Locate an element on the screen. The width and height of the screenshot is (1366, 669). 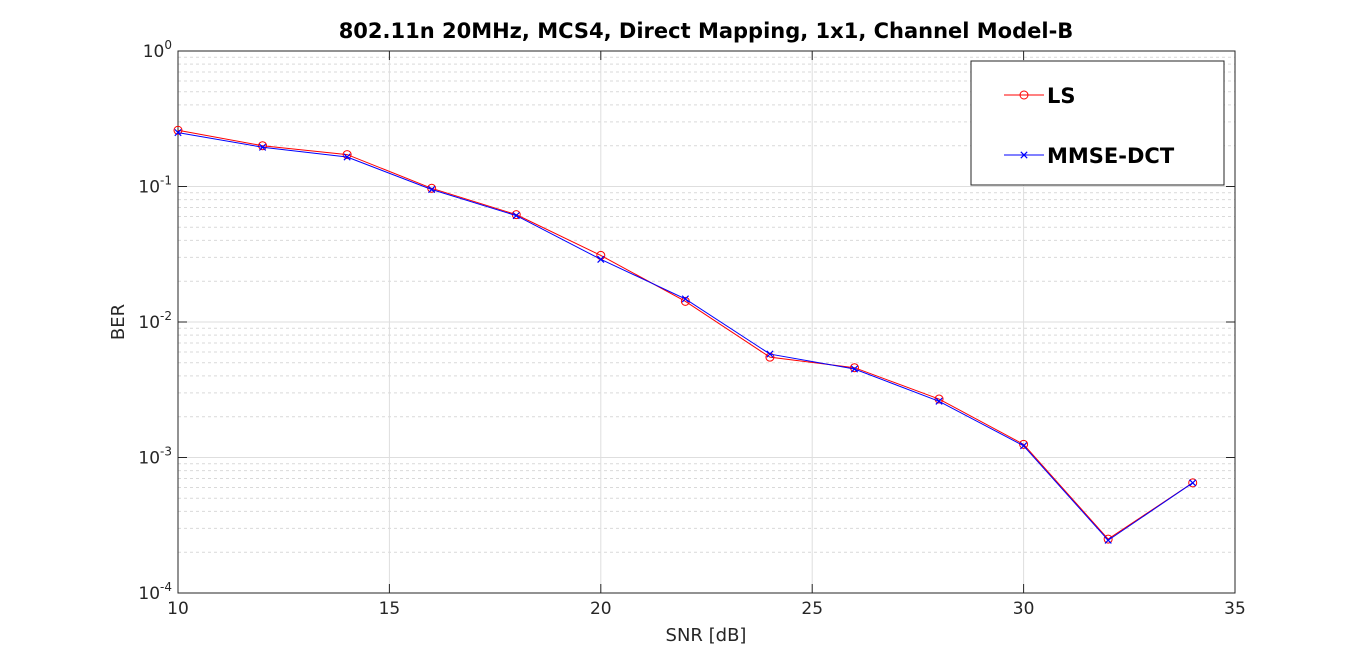
x-tick-label: 15 is located at coordinates (390, 609).